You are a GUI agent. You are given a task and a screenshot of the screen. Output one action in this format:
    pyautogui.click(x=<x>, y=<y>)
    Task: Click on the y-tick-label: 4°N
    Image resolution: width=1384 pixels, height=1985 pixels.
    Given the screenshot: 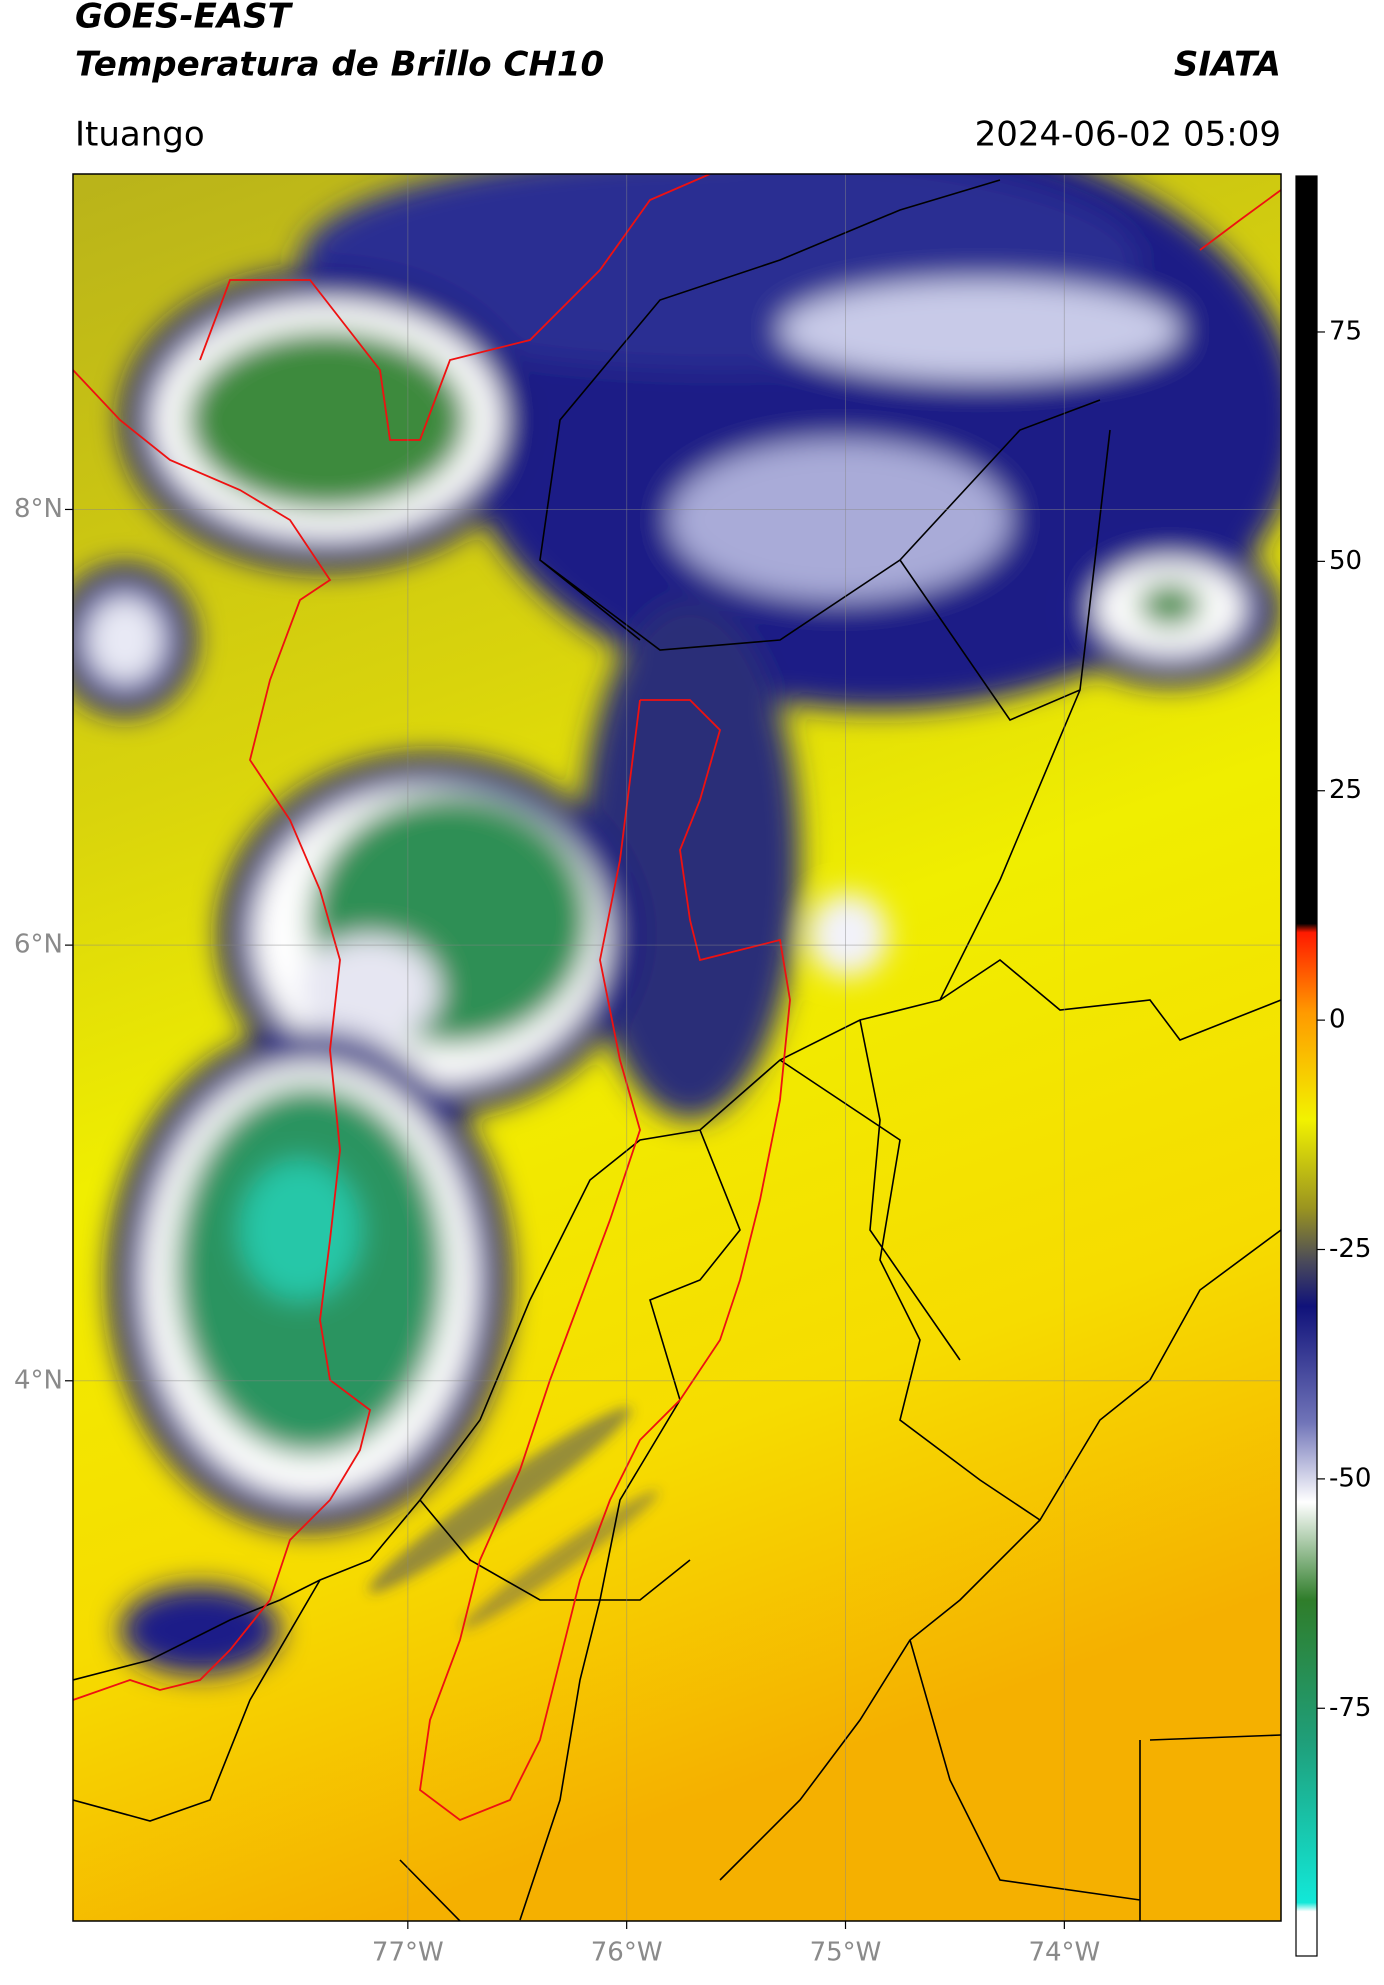 What is the action you would take?
    pyautogui.click(x=38, y=1380)
    